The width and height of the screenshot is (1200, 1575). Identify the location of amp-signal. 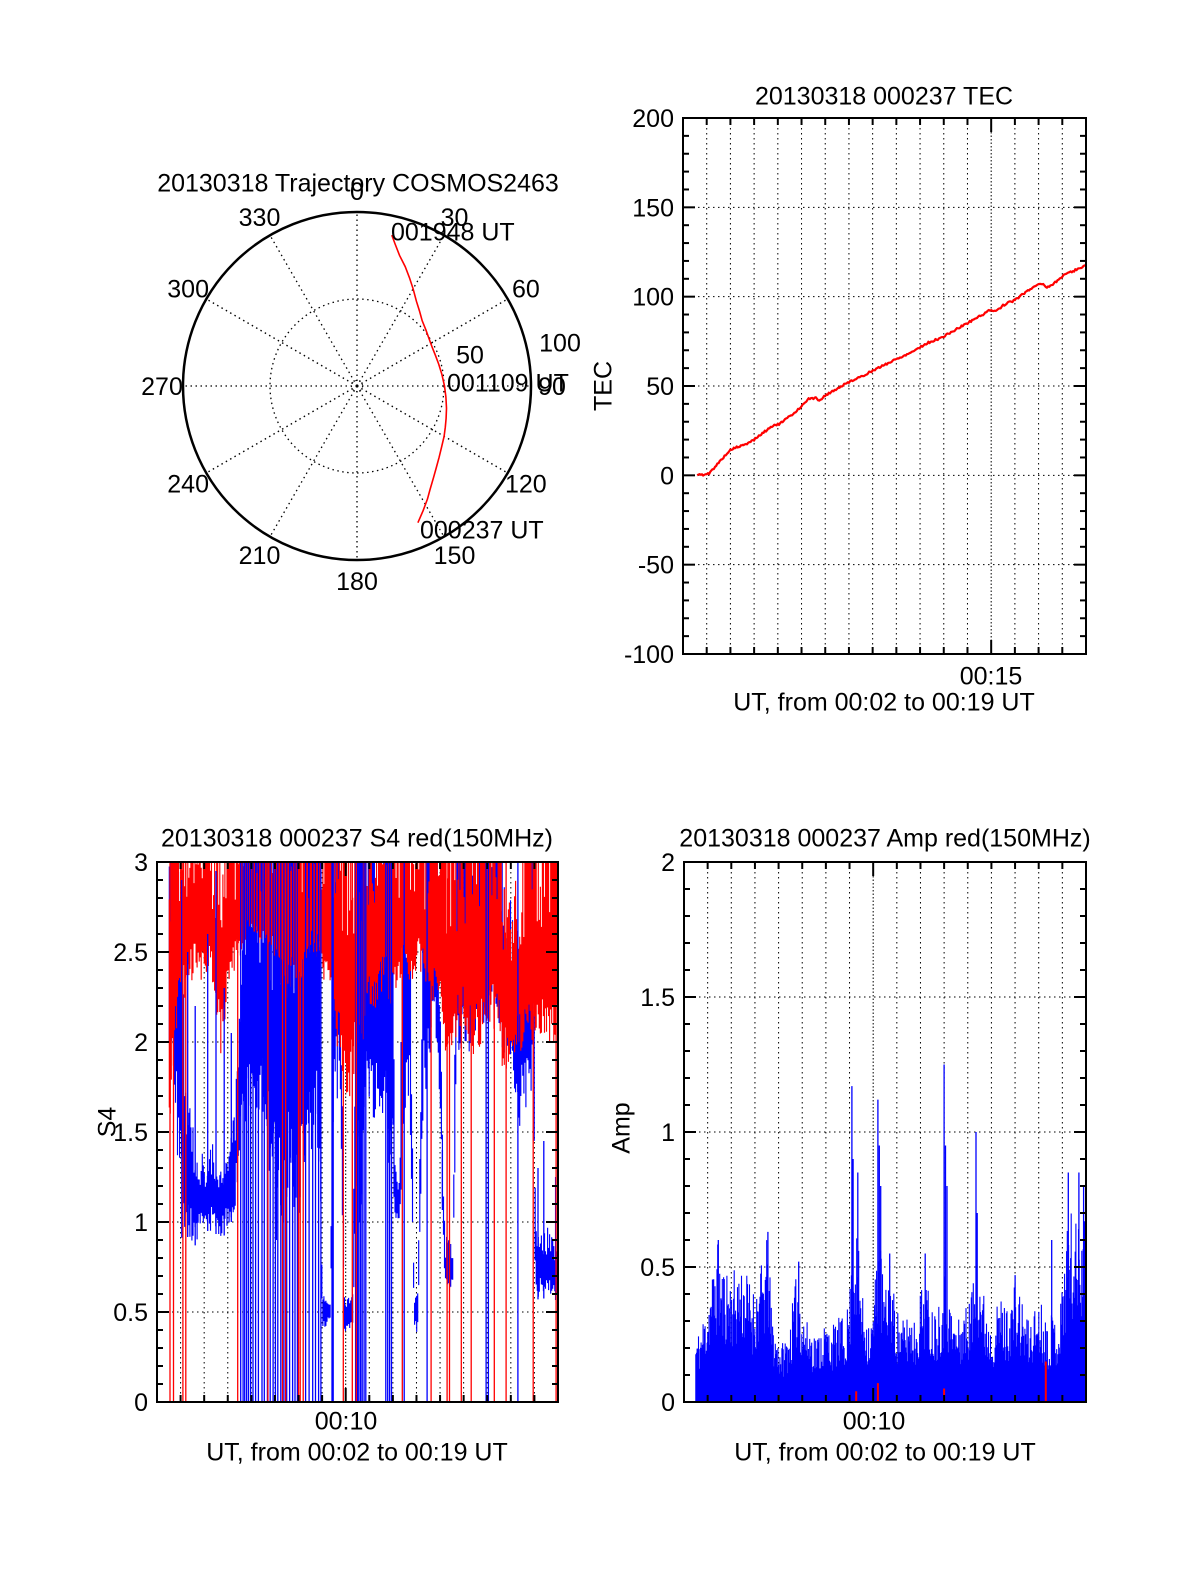
(890, 1233).